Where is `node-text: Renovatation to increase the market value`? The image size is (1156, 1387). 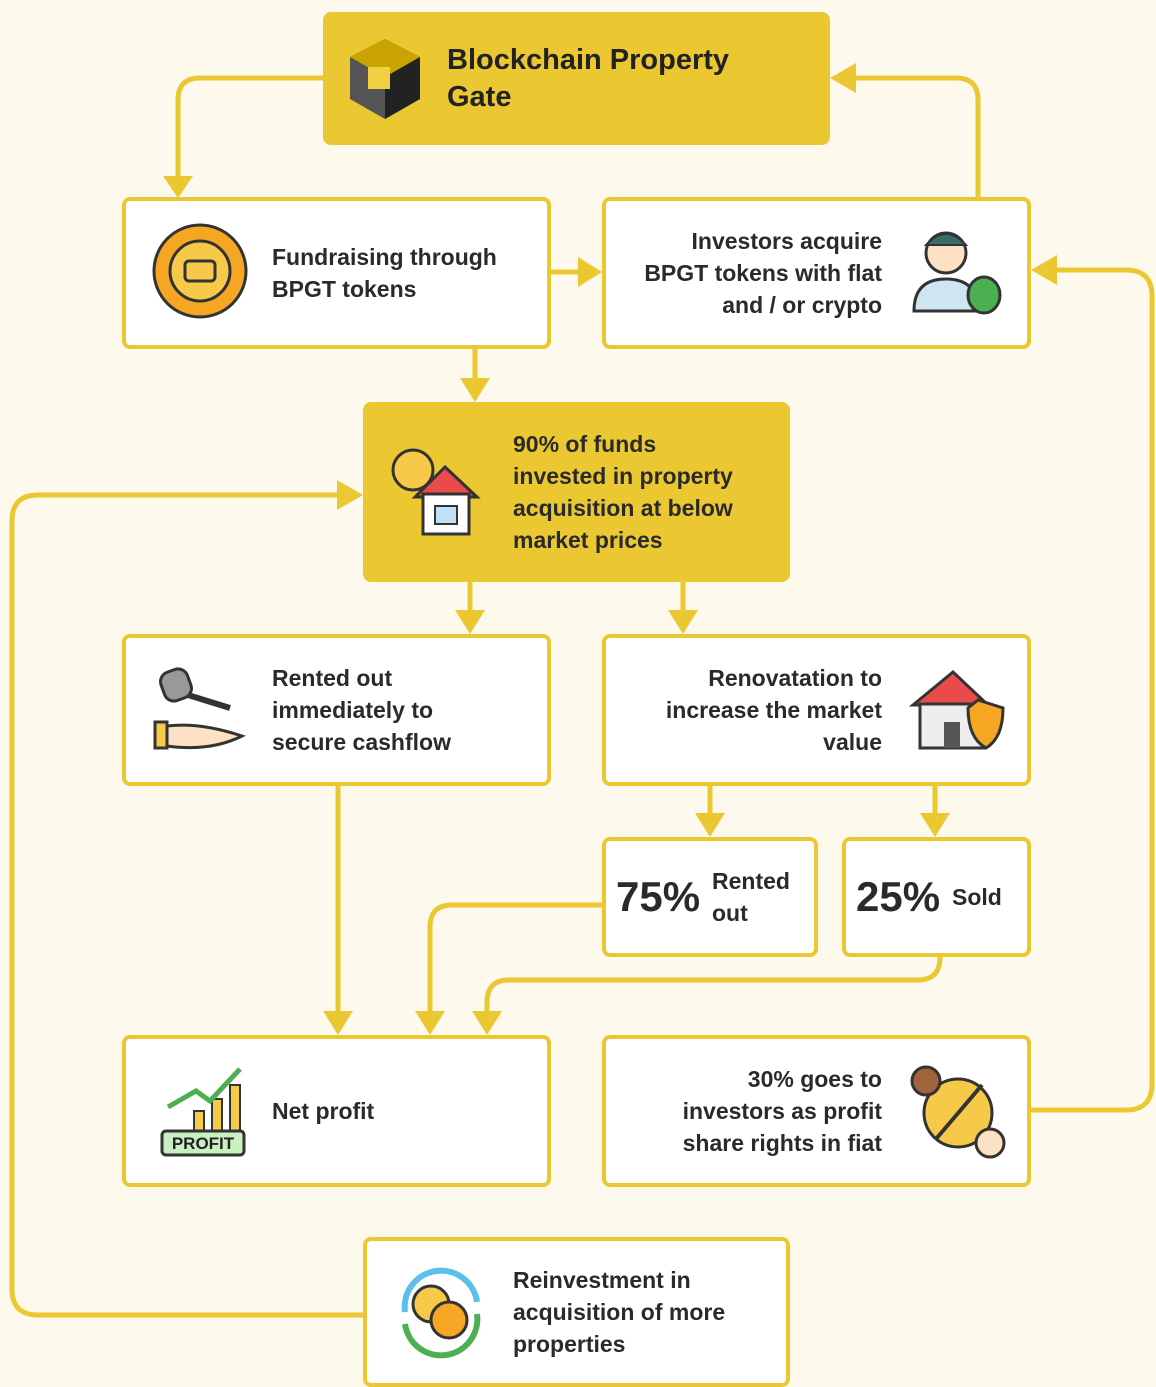 node-text: Renovatation to increase the market value is located at coordinates (774, 710).